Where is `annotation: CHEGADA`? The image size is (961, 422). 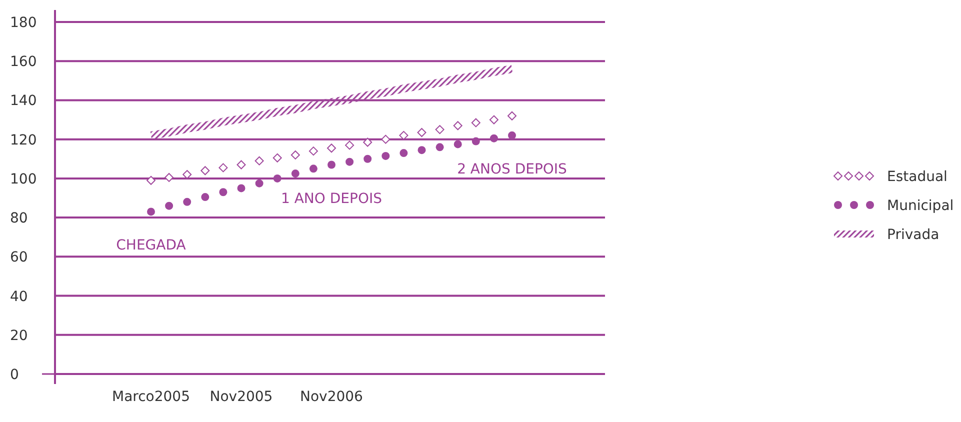
annotation: CHEGADA is located at coordinates (151, 246).